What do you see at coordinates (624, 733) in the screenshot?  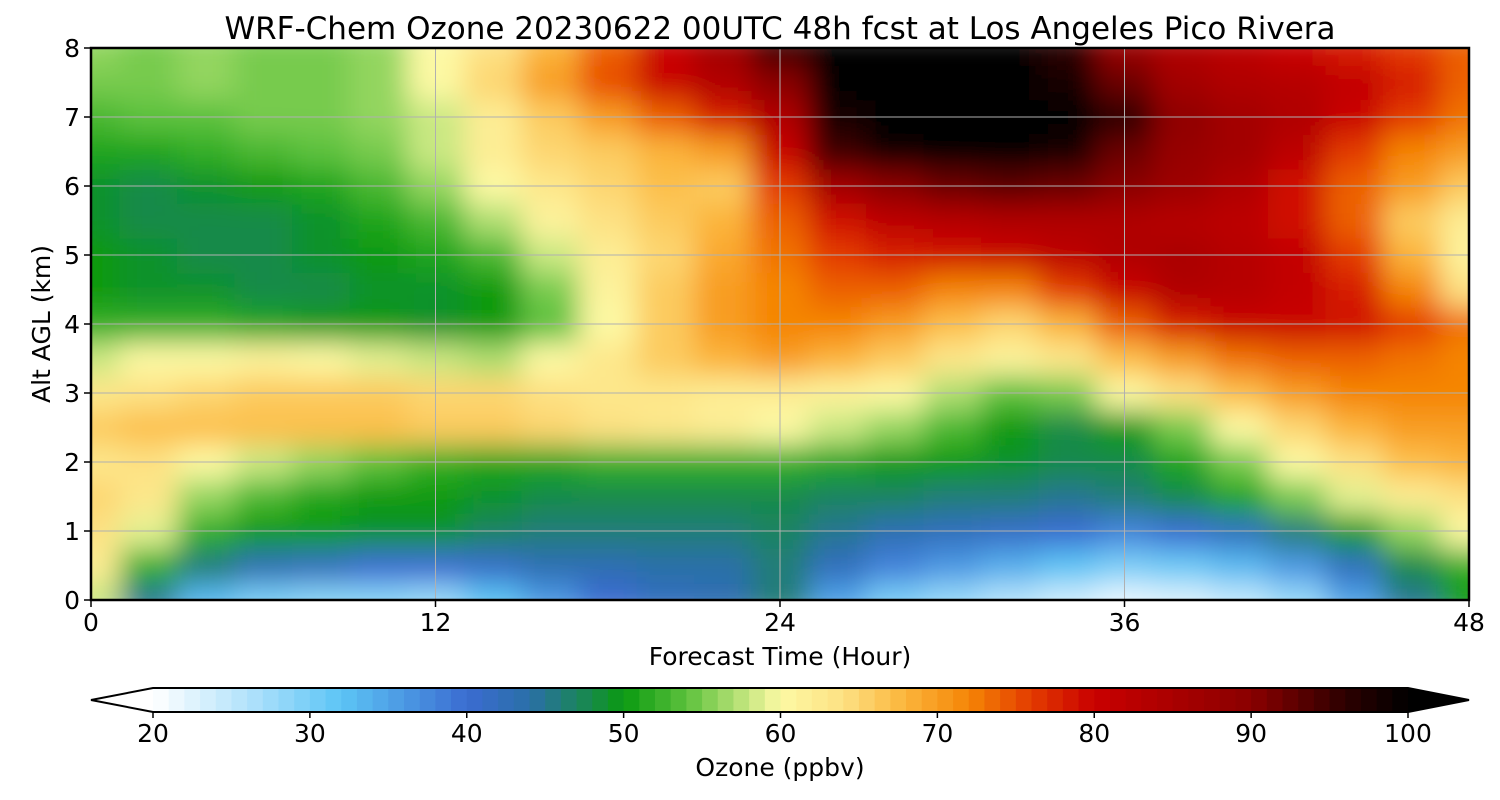 I see `colorbar-tick-label: 50` at bounding box center [624, 733].